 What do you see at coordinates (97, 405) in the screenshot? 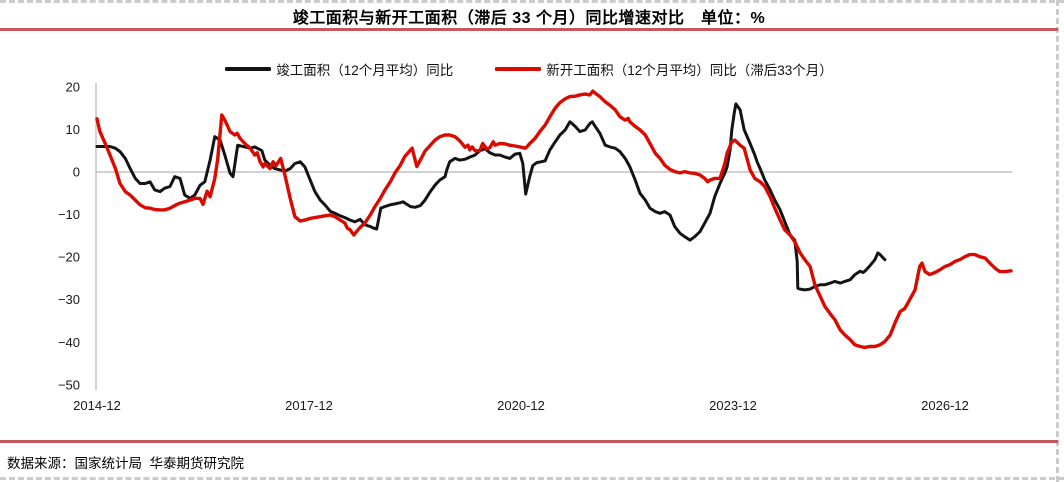
I see `x-axis-tick-label: 2014-12` at bounding box center [97, 405].